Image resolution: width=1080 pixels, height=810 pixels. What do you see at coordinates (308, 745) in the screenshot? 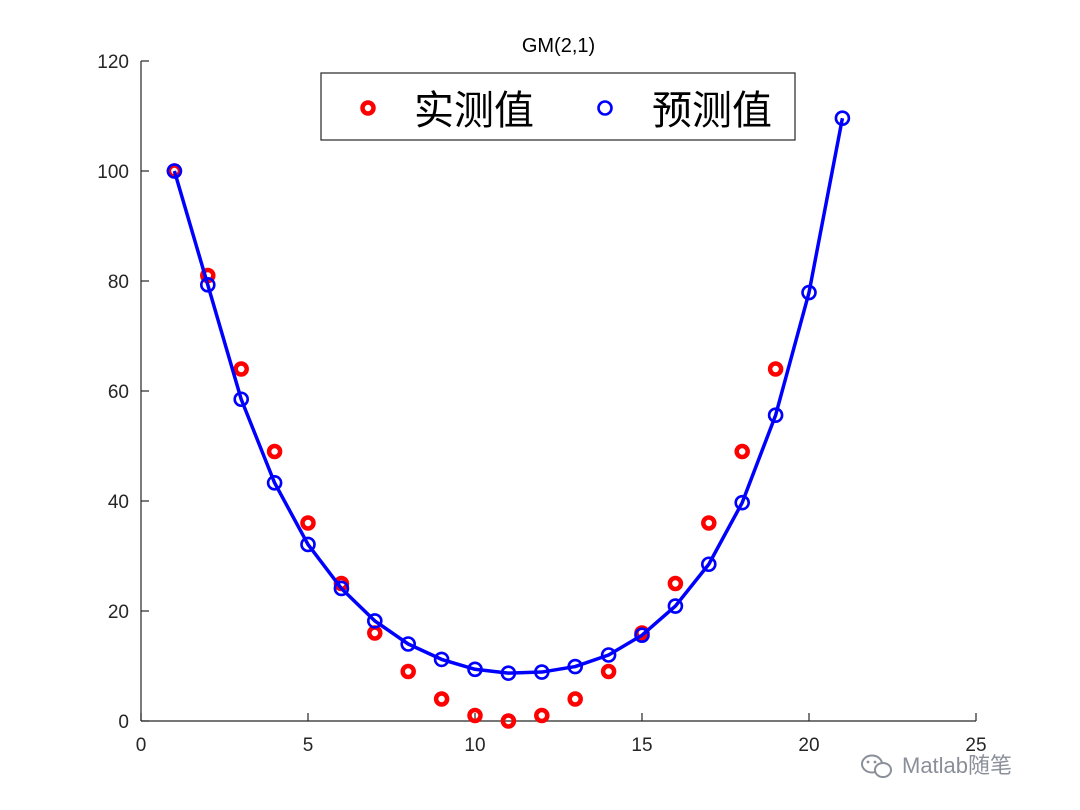
I see `x-tick-label: 5` at bounding box center [308, 745].